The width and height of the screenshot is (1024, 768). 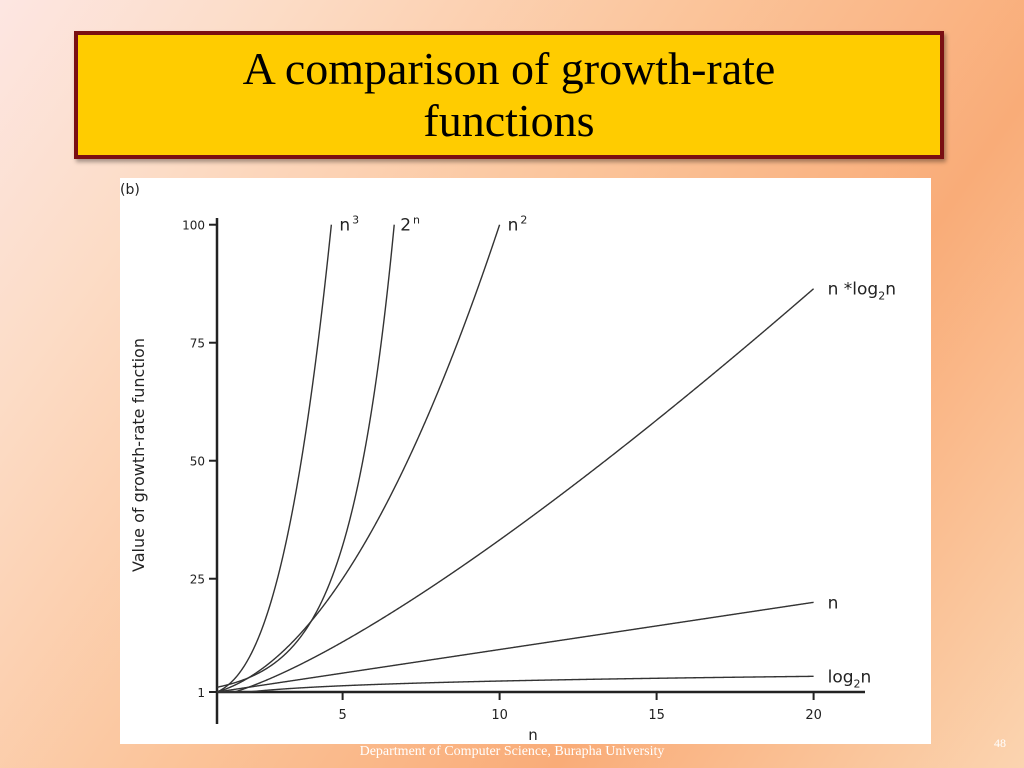 I want to click on series-line-pow2, so click(x=305, y=456).